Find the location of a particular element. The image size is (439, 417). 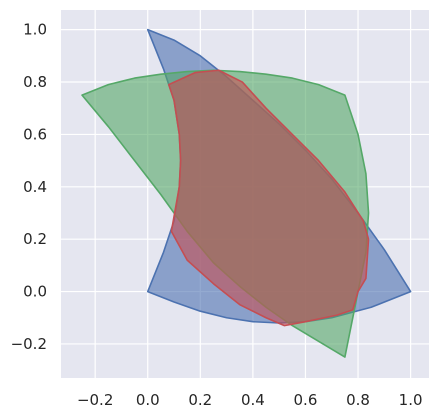

y-tick-label: 0.0 is located at coordinates (35, 292).